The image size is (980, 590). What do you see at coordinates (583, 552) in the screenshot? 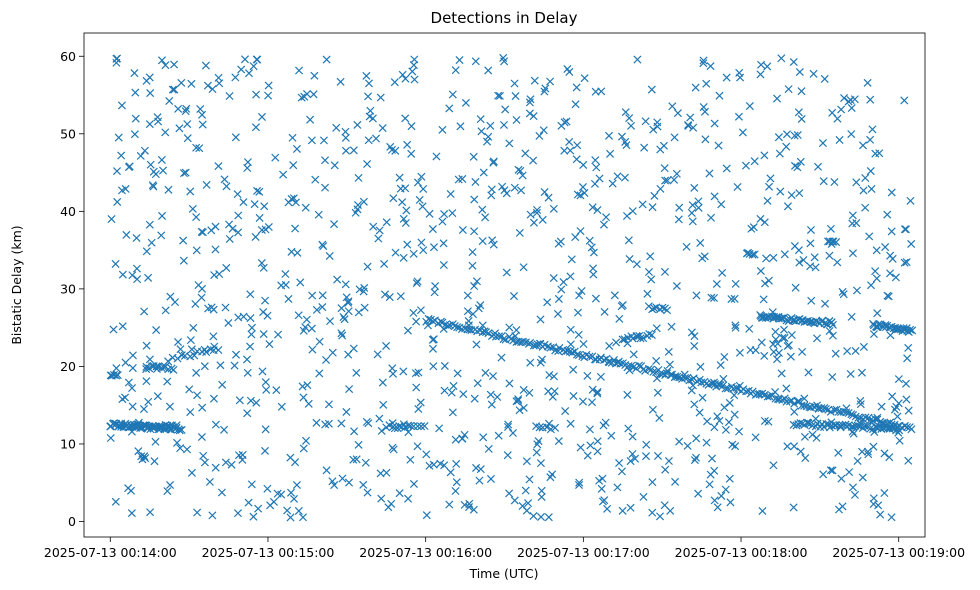
I see `x-tick-label: 2025-07-13 00:17:00` at bounding box center [583, 552].